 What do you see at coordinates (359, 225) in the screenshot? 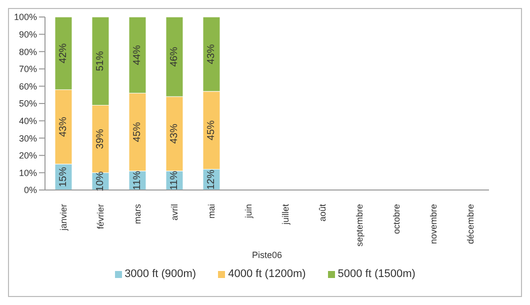
I see `x-tick-label: septembre` at bounding box center [359, 225].